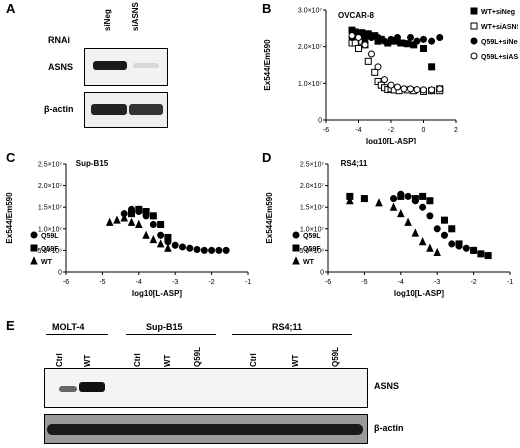 Image resolution: width=520 pixels, height=448 pixels. I want to click on legend-entry: WT+siNeg, so click(498, 12).